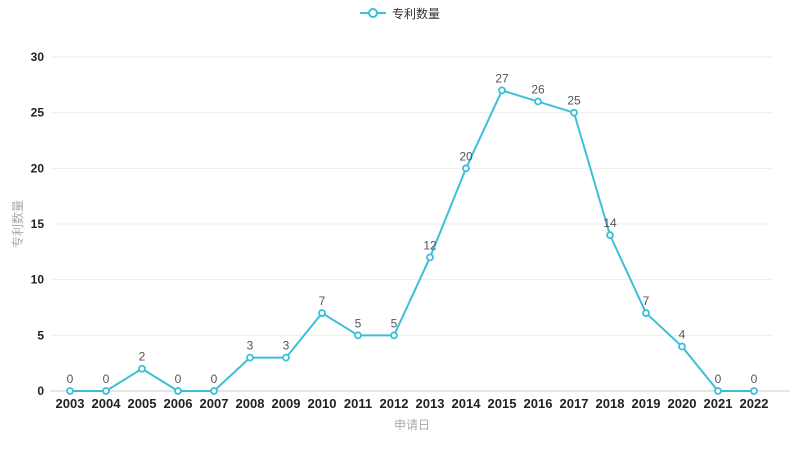 The height and width of the screenshot is (449, 800). What do you see at coordinates (358, 335) in the screenshot?
I see `data-point-2011` at bounding box center [358, 335].